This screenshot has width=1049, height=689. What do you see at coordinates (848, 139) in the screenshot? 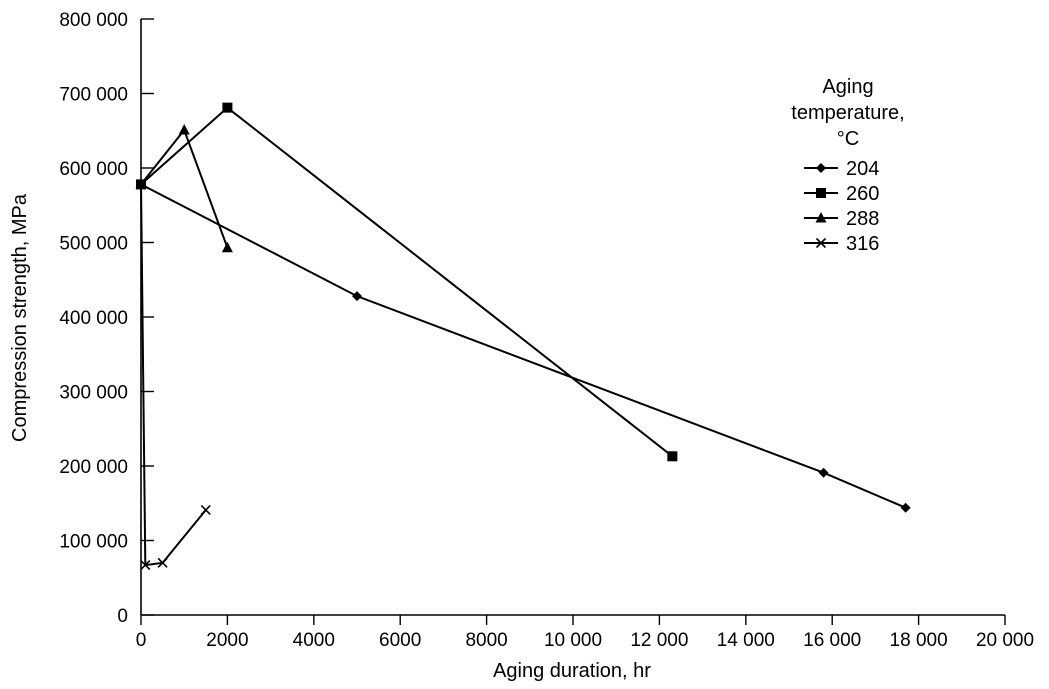
I see `legend-title-line-3: °C` at bounding box center [848, 139].